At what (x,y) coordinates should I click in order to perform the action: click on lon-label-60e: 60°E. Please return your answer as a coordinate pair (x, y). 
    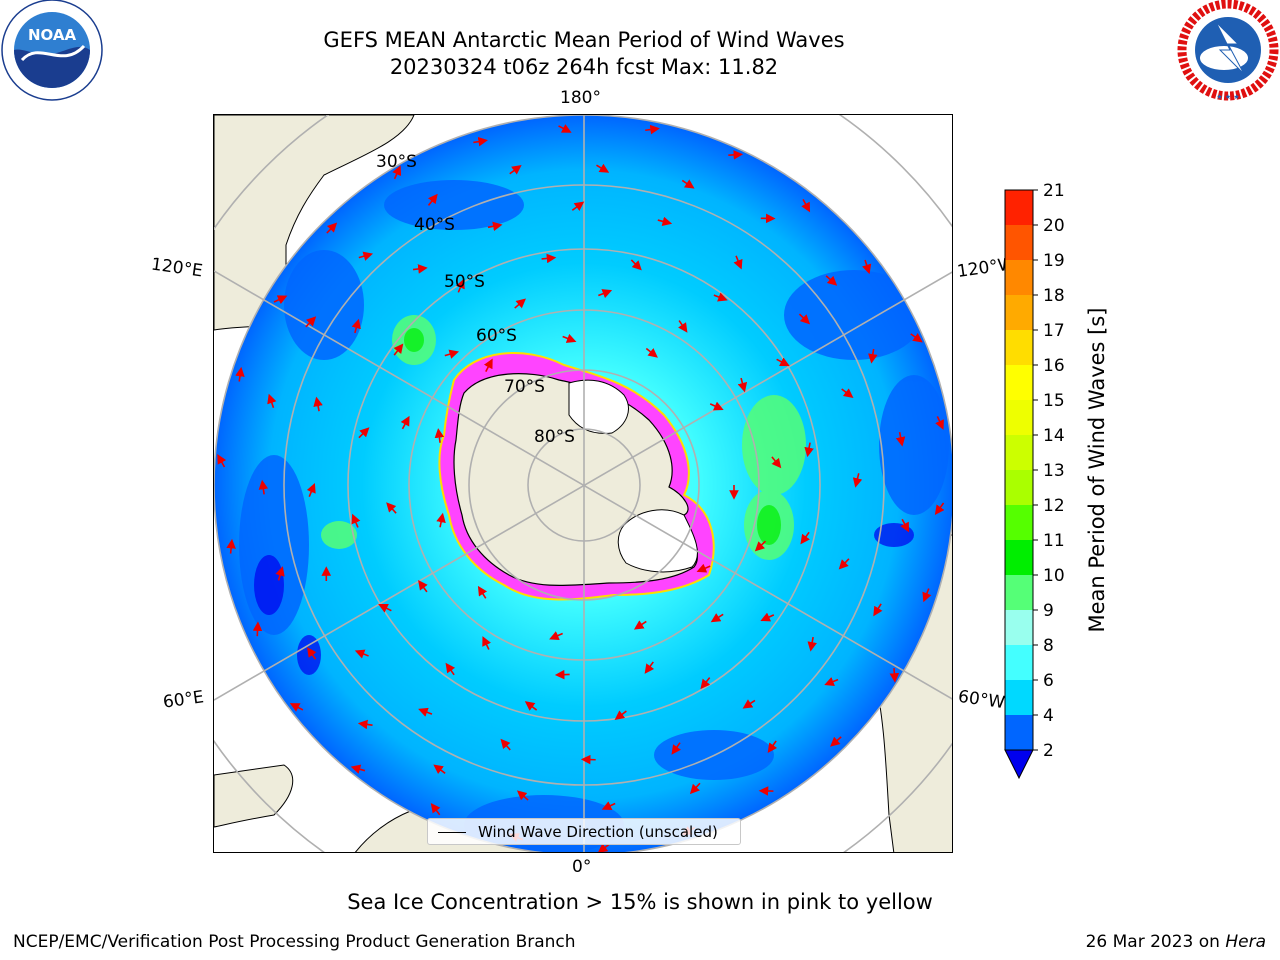
    Looking at the image, I should click on (183, 700).